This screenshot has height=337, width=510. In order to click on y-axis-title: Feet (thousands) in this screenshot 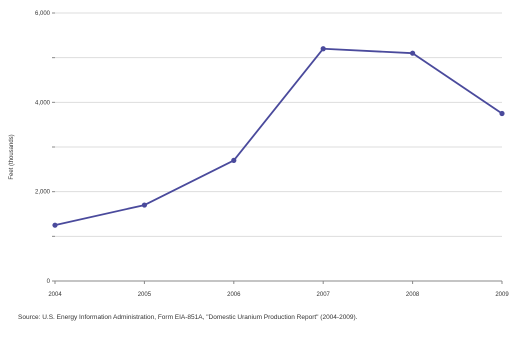, I will do `click(12, 156)`.